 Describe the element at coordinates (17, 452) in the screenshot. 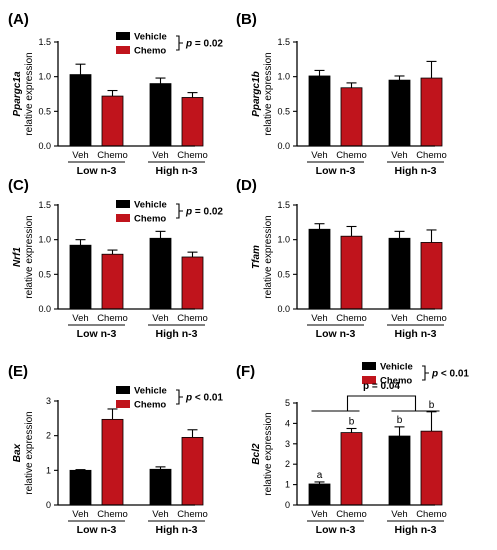

I see `y-axis-gene-label: Bax` at that location.